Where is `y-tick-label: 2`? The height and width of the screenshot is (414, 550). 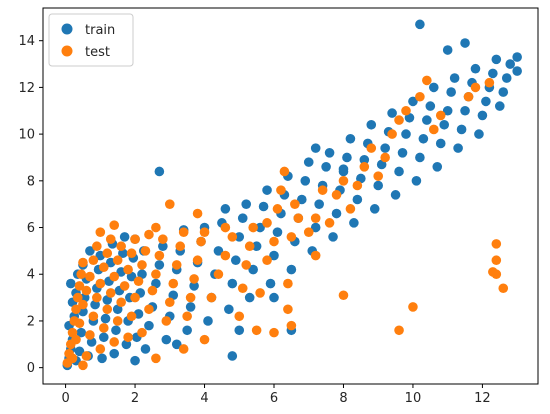
y-tick-label: 2 is located at coordinates (31, 321).